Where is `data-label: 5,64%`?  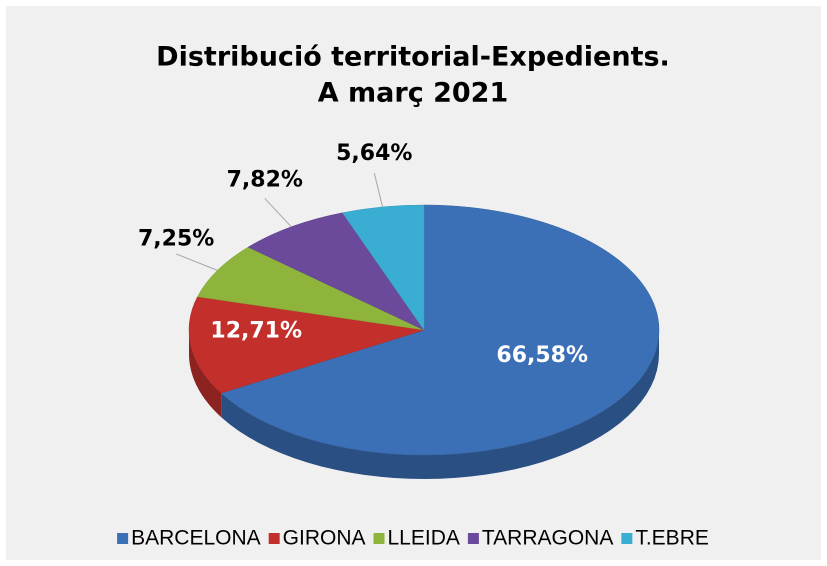
data-label: 5,64% is located at coordinates (374, 153).